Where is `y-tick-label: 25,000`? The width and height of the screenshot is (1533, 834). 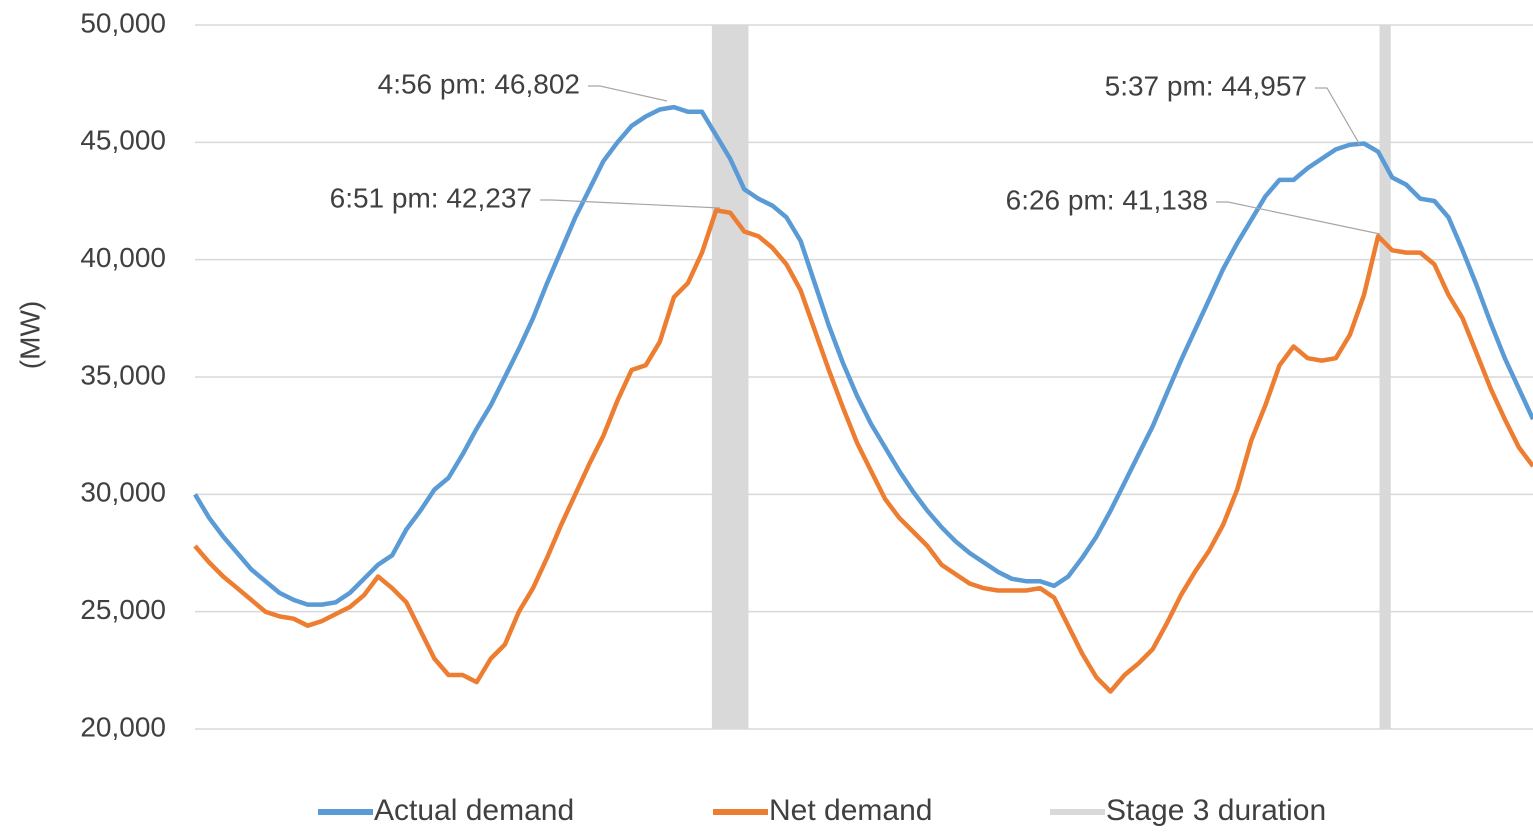
y-tick-label: 25,000 is located at coordinates (123, 609).